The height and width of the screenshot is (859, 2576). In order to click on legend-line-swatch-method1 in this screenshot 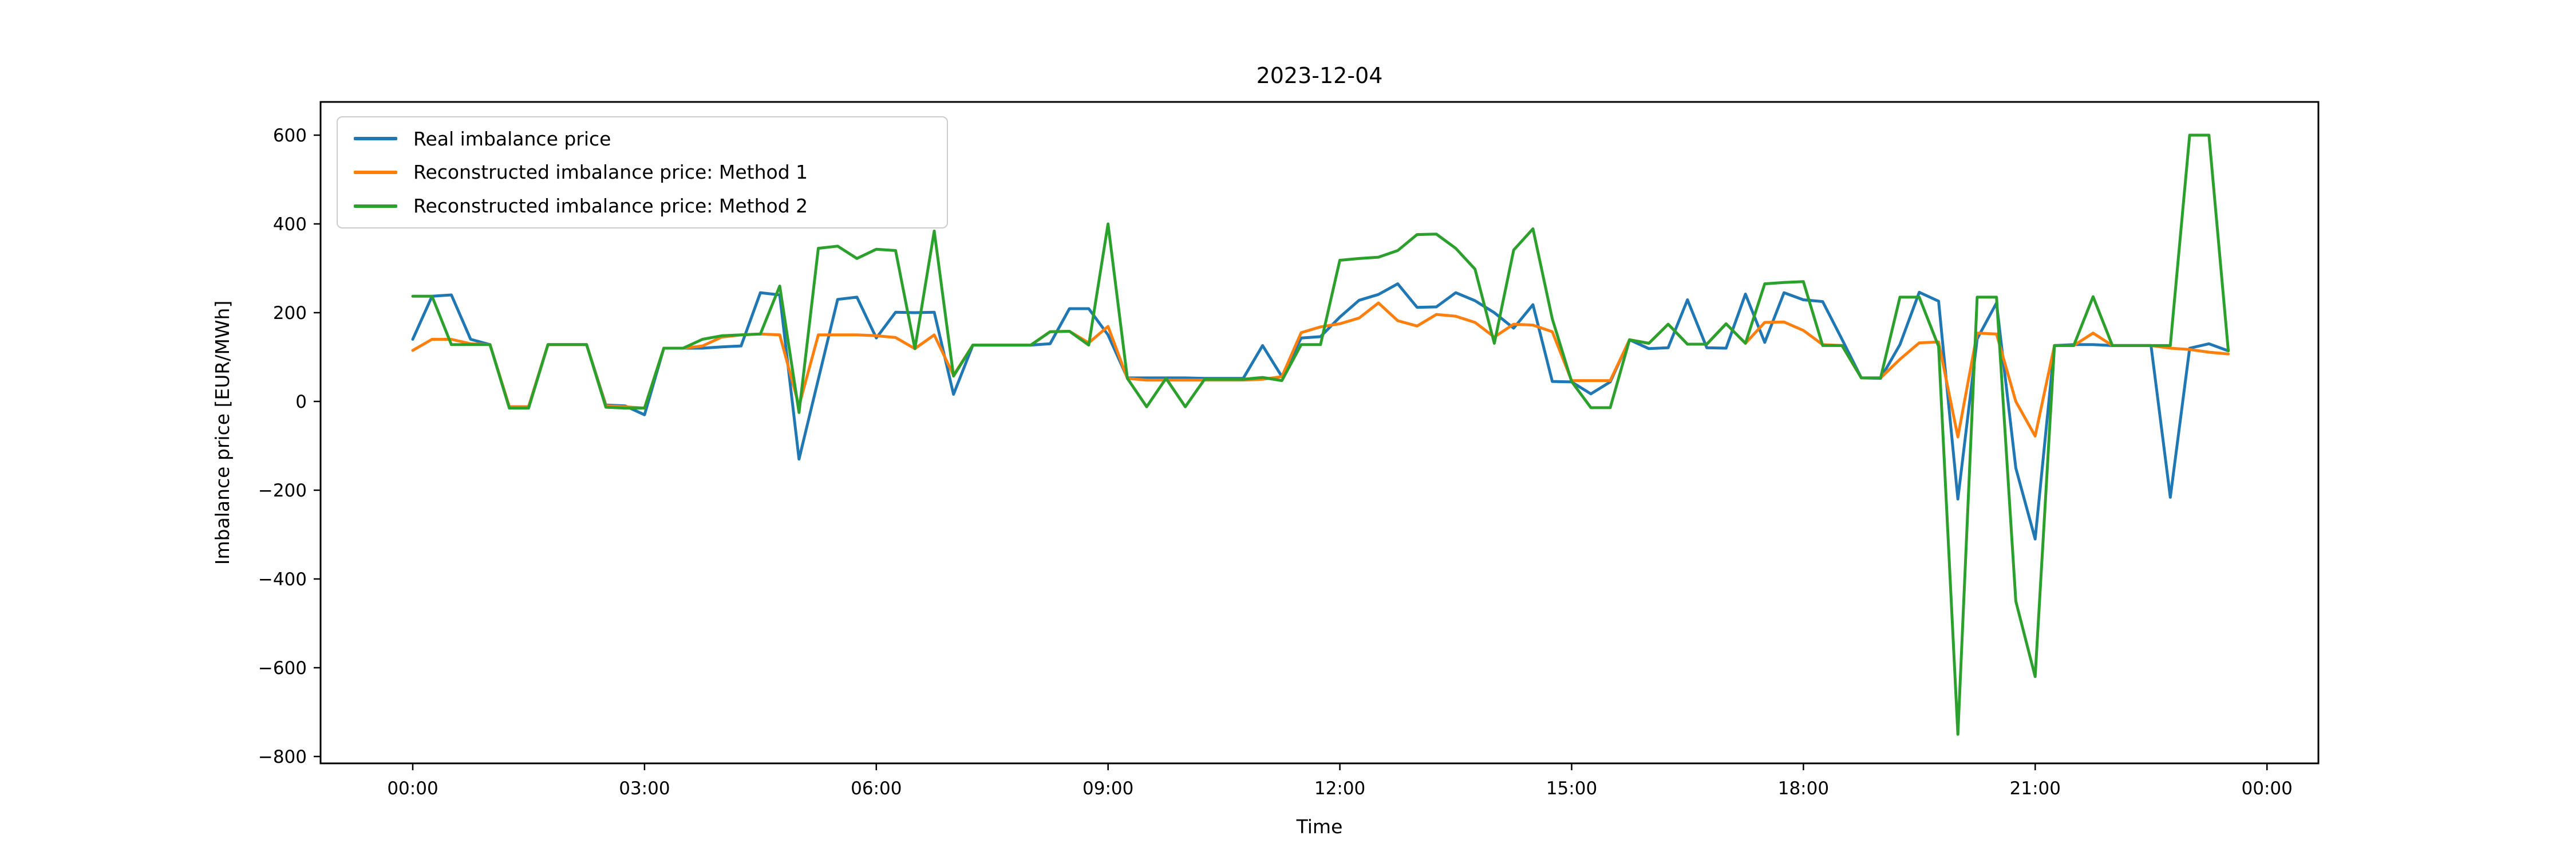, I will do `click(375, 172)`.